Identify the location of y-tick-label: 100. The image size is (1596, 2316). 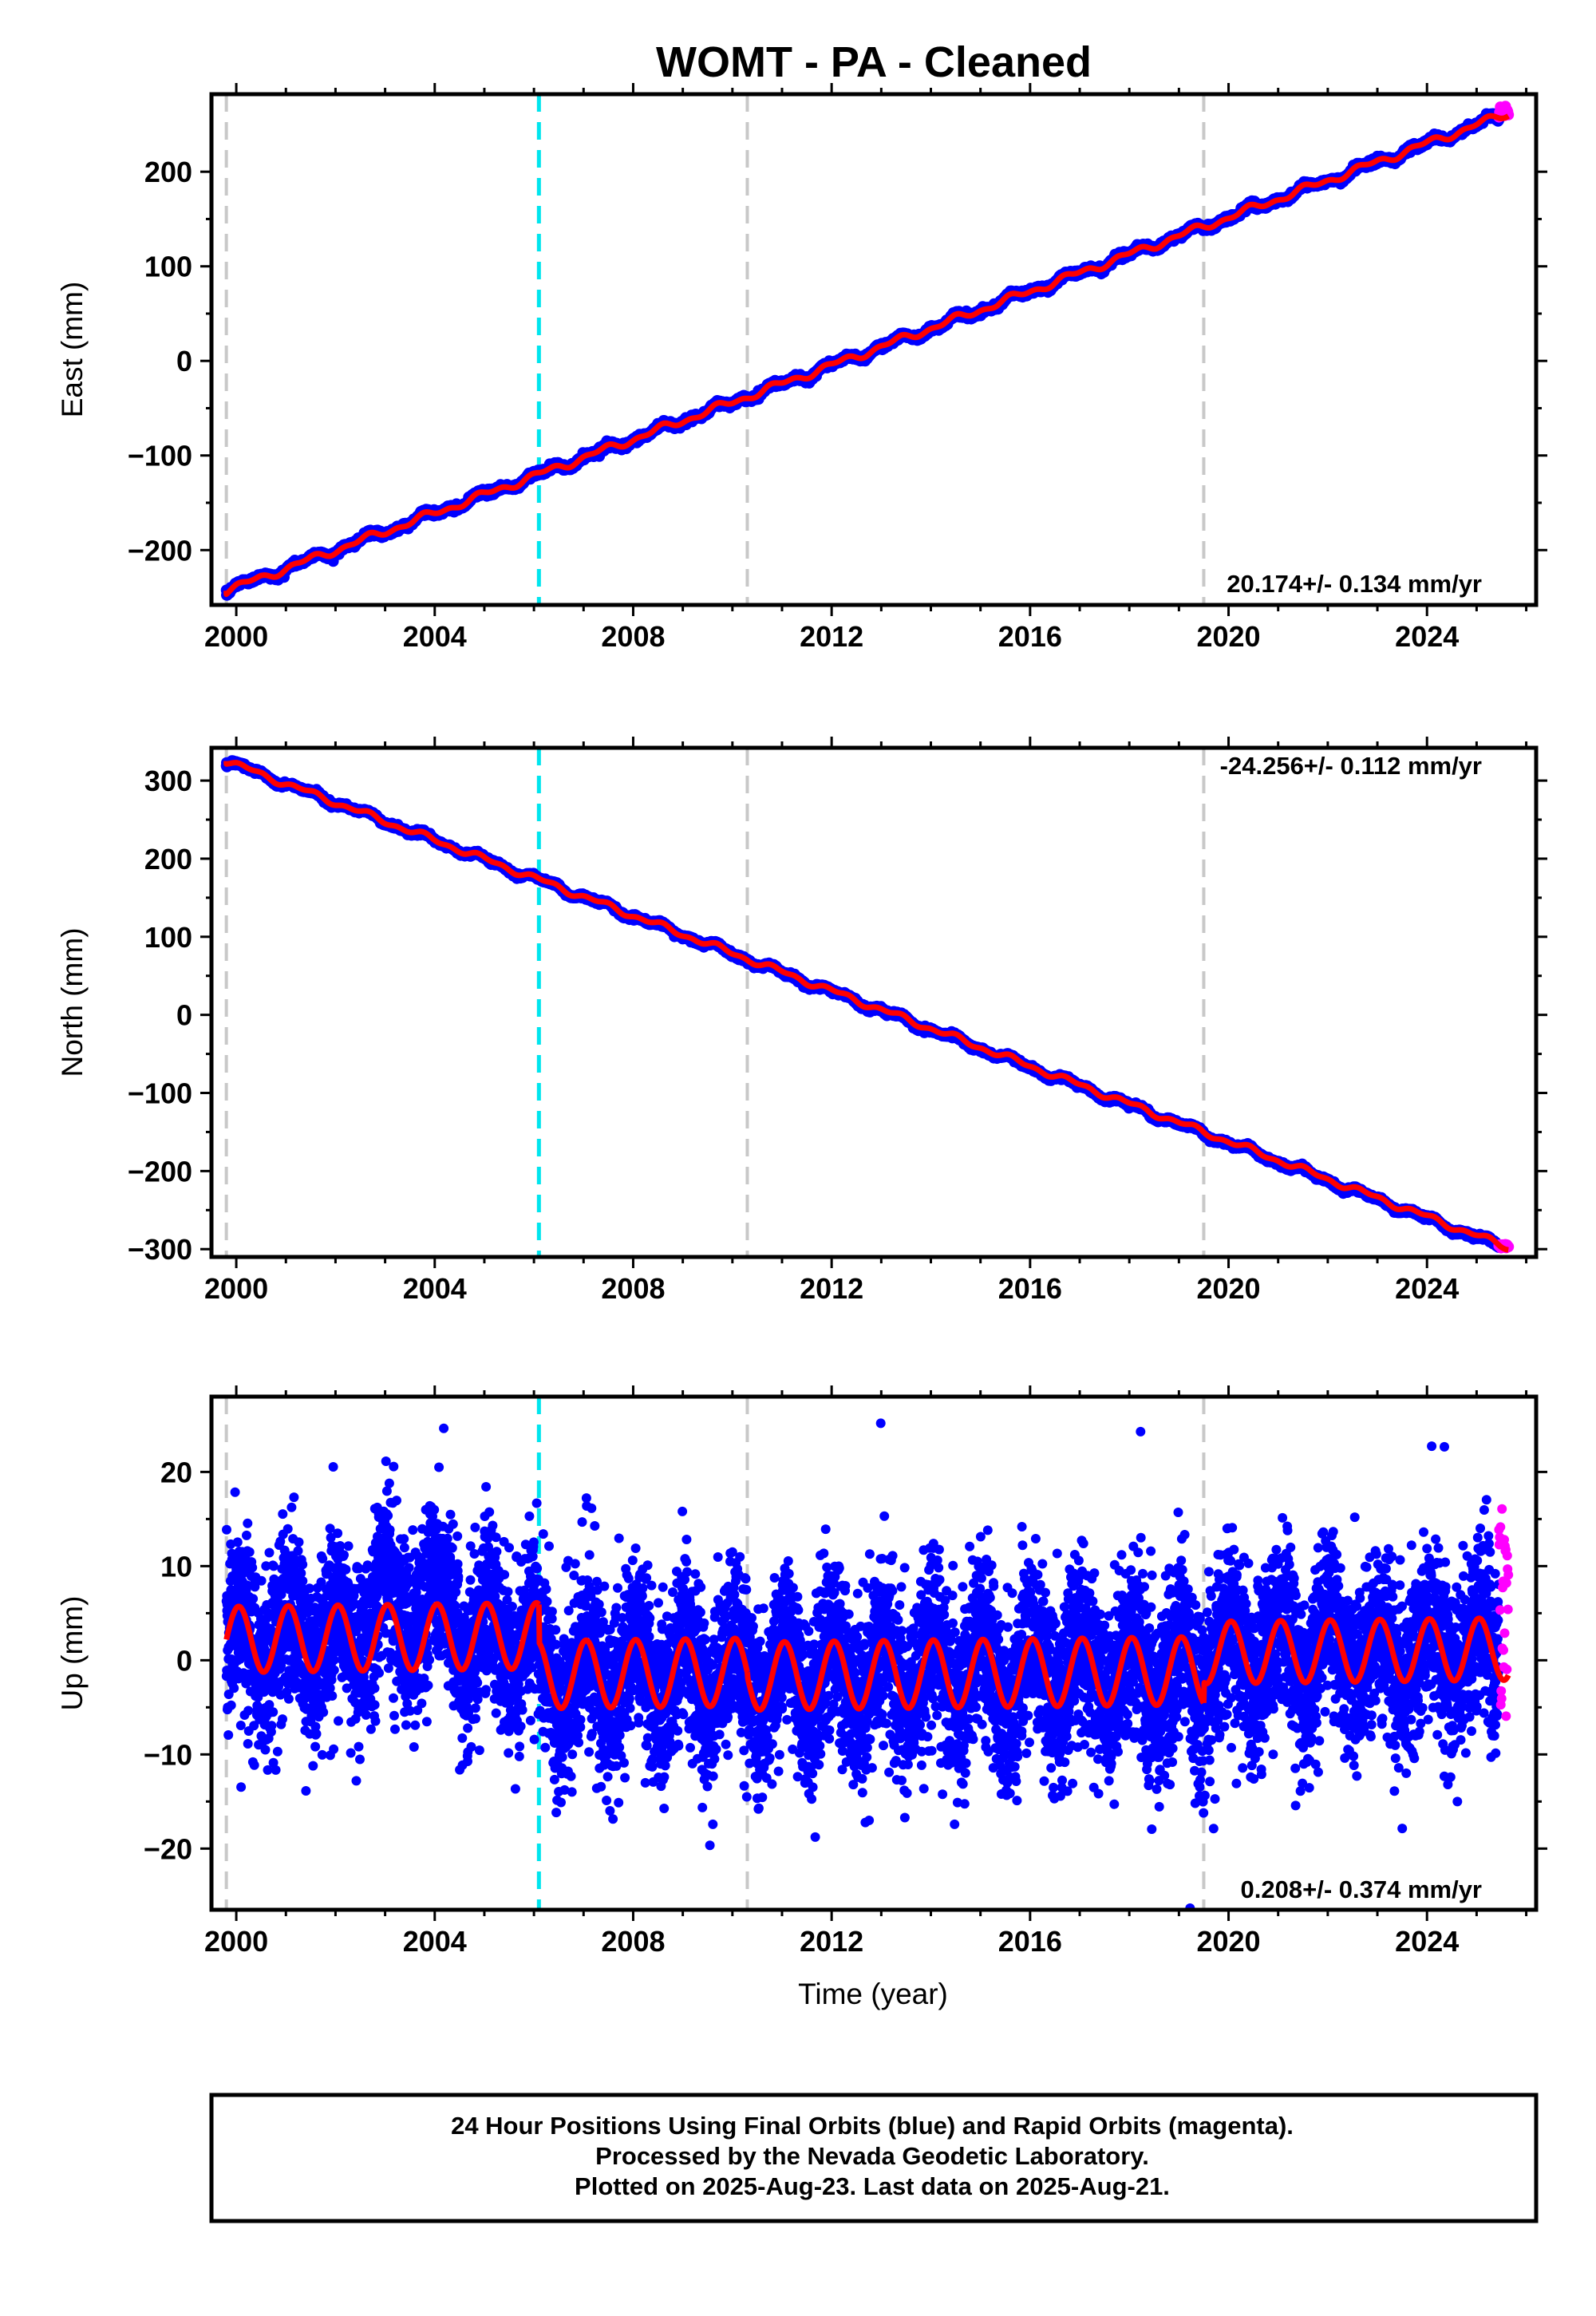
(168, 267).